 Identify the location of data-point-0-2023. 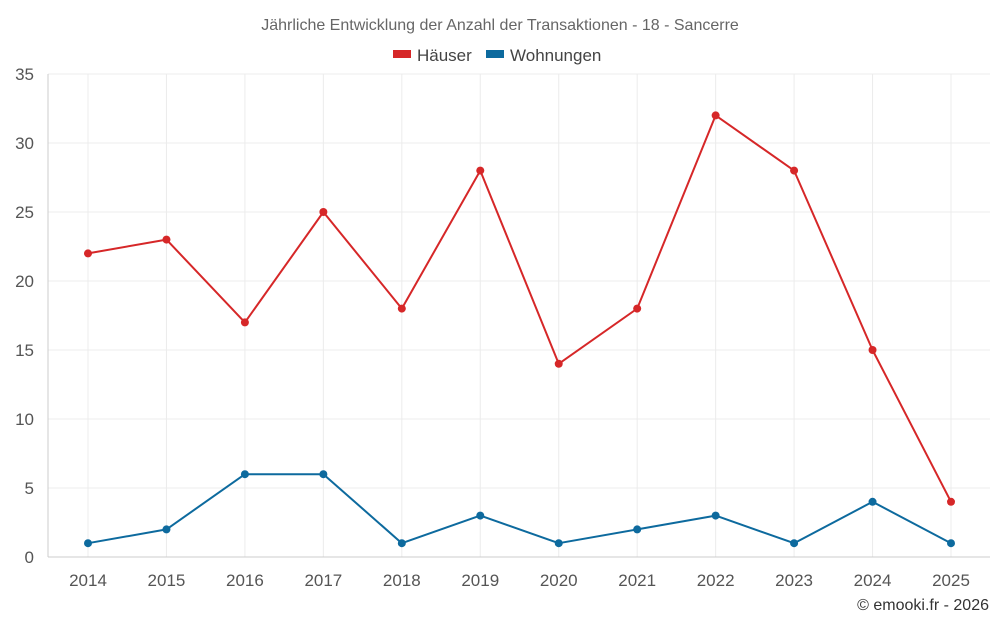
(794, 170).